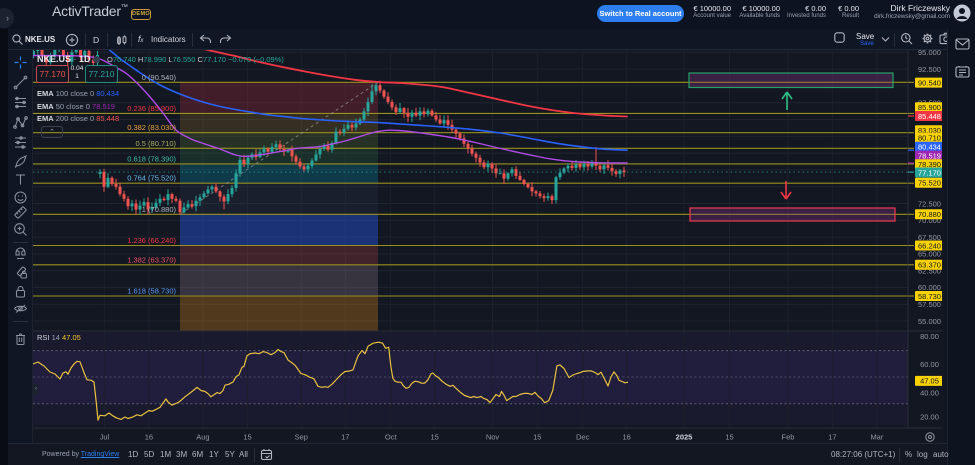 The width and height of the screenshot is (975, 465). I want to click on svg-text: 83.030, so click(929, 130).